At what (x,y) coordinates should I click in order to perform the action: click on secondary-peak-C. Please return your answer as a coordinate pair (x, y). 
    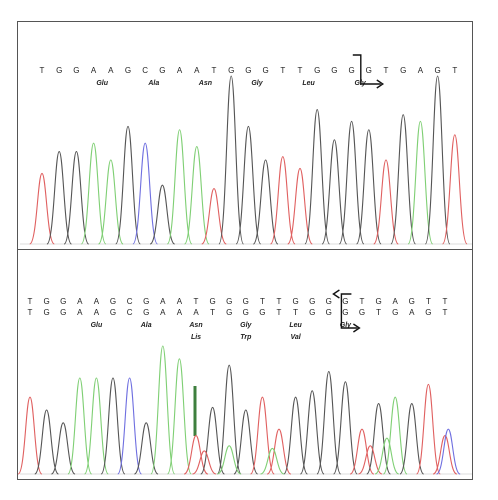
    Looking at the image, I should click on (448, 451).